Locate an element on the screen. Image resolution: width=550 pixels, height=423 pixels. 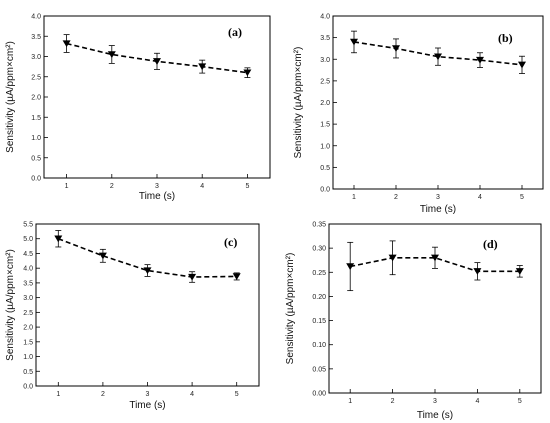
y-tick-label: 0.10 is located at coordinates (319, 345).